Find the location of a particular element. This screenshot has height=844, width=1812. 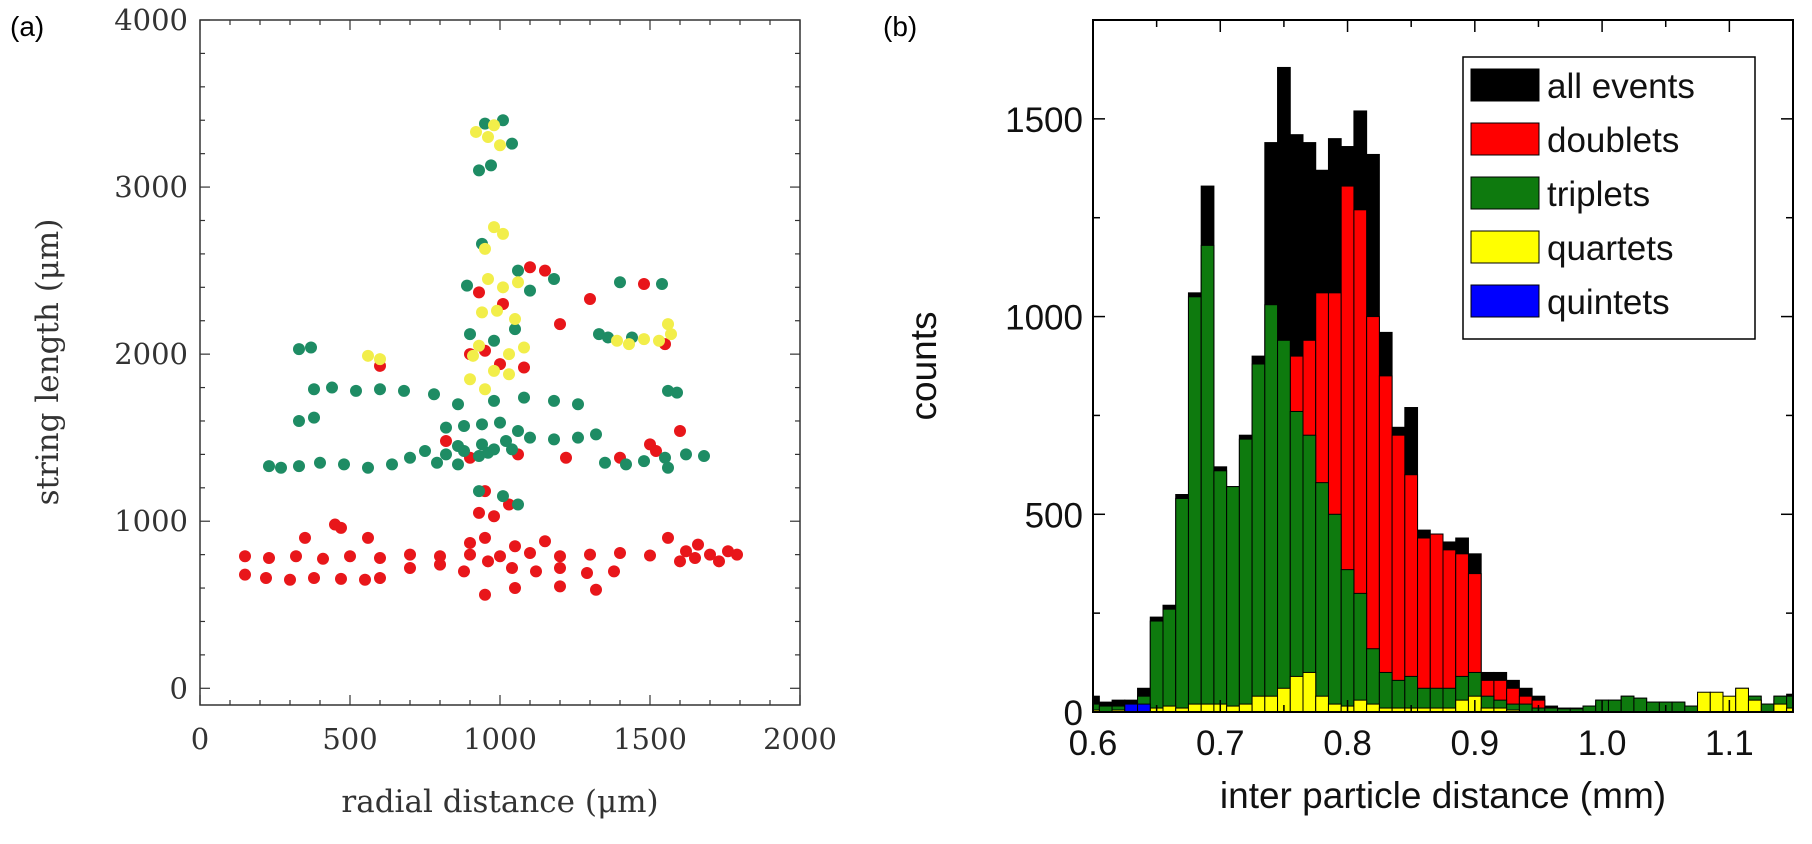

x-tick-label-a: 1500 is located at coordinates (650, 739).